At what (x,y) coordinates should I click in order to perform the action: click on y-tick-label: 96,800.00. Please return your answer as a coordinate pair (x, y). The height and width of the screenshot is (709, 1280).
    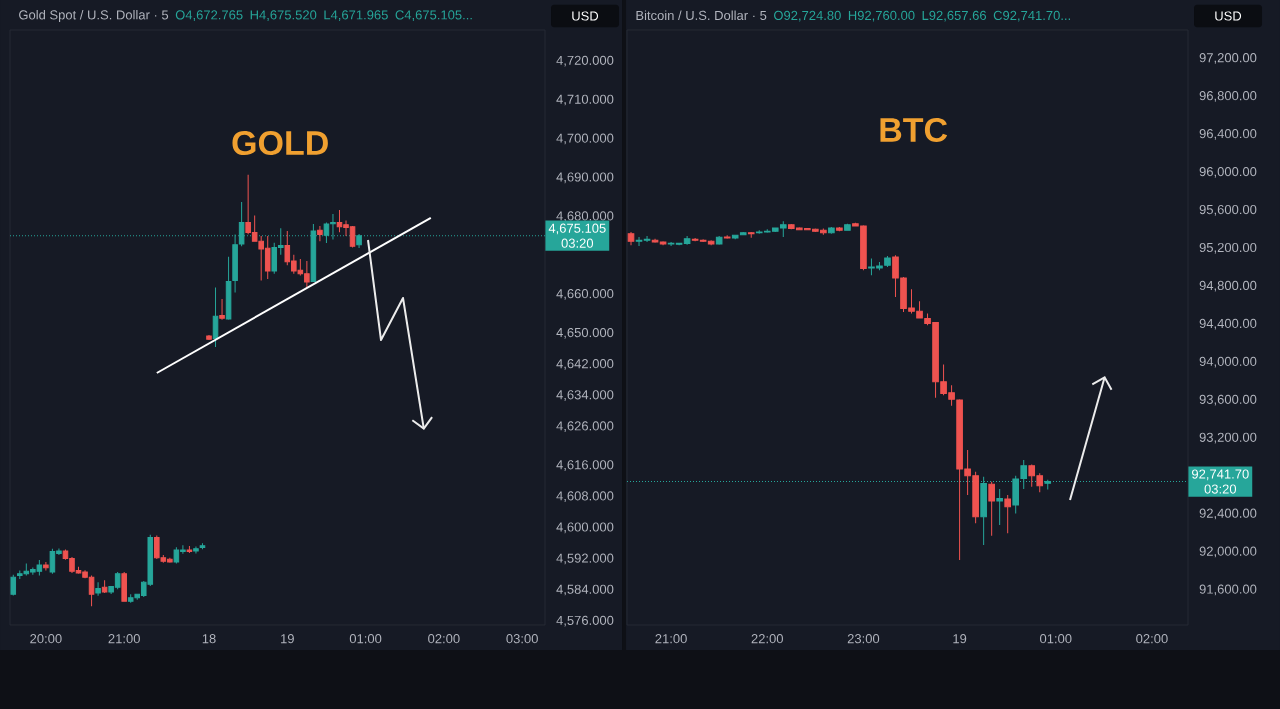
    Looking at the image, I should click on (1228, 96).